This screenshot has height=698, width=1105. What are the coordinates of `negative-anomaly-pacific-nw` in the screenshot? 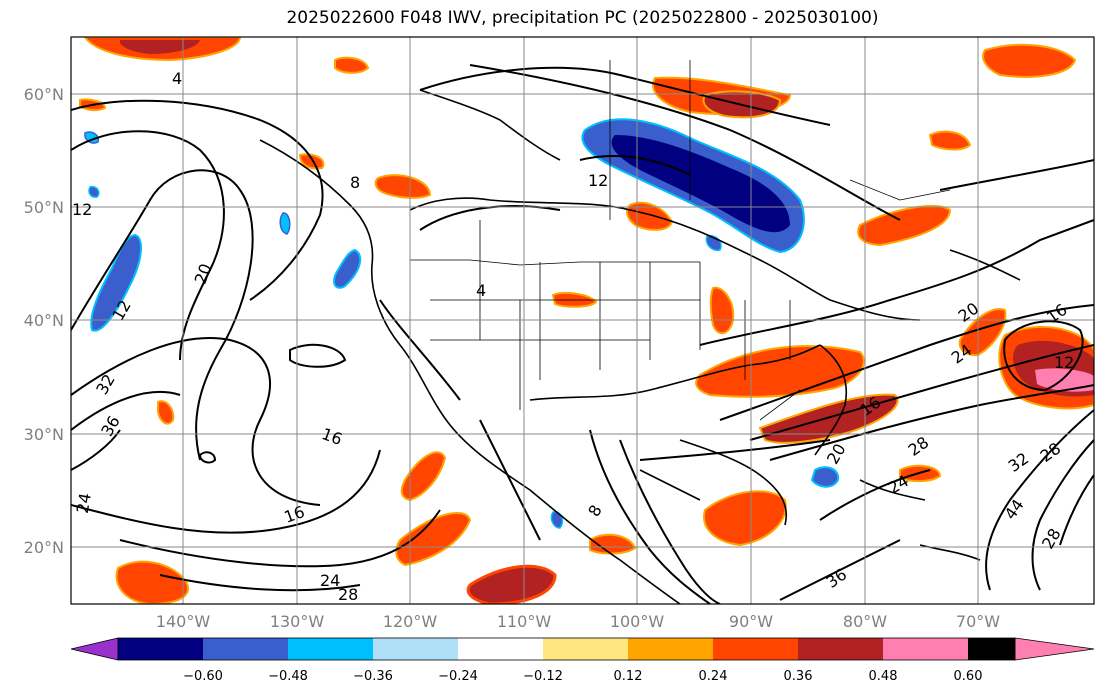 It's located at (347, 268).